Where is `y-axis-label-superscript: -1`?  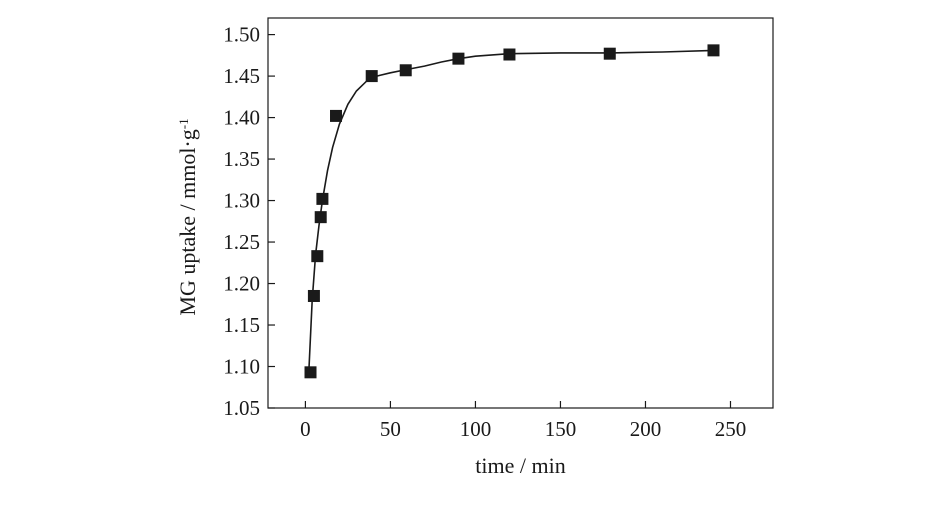
y-axis-label-superscript: -1 is located at coordinates (183, 123).